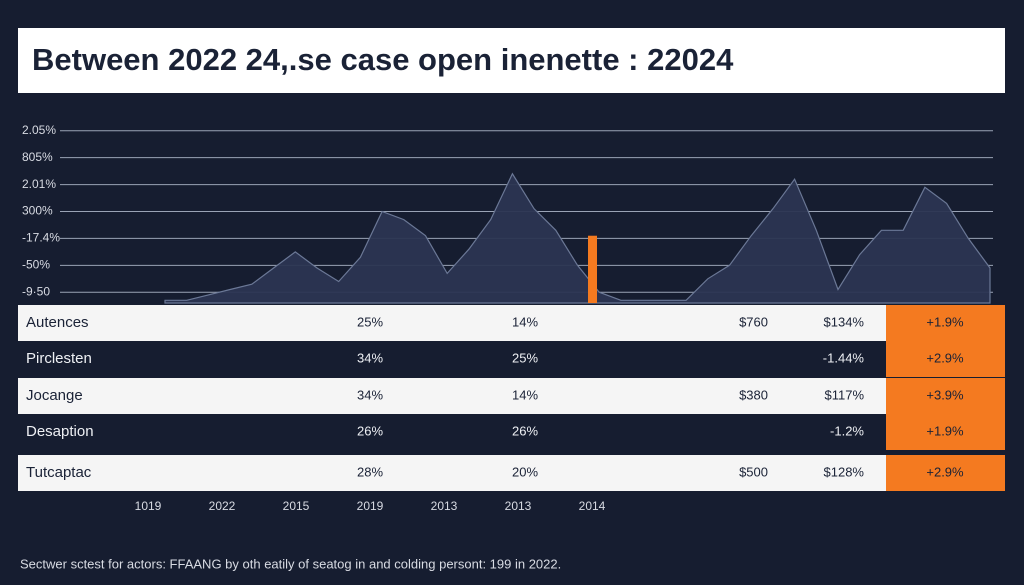 The height and width of the screenshot is (585, 1024). Describe the element at coordinates (525, 471) in the screenshot. I see `table-cell: 20%` at that location.